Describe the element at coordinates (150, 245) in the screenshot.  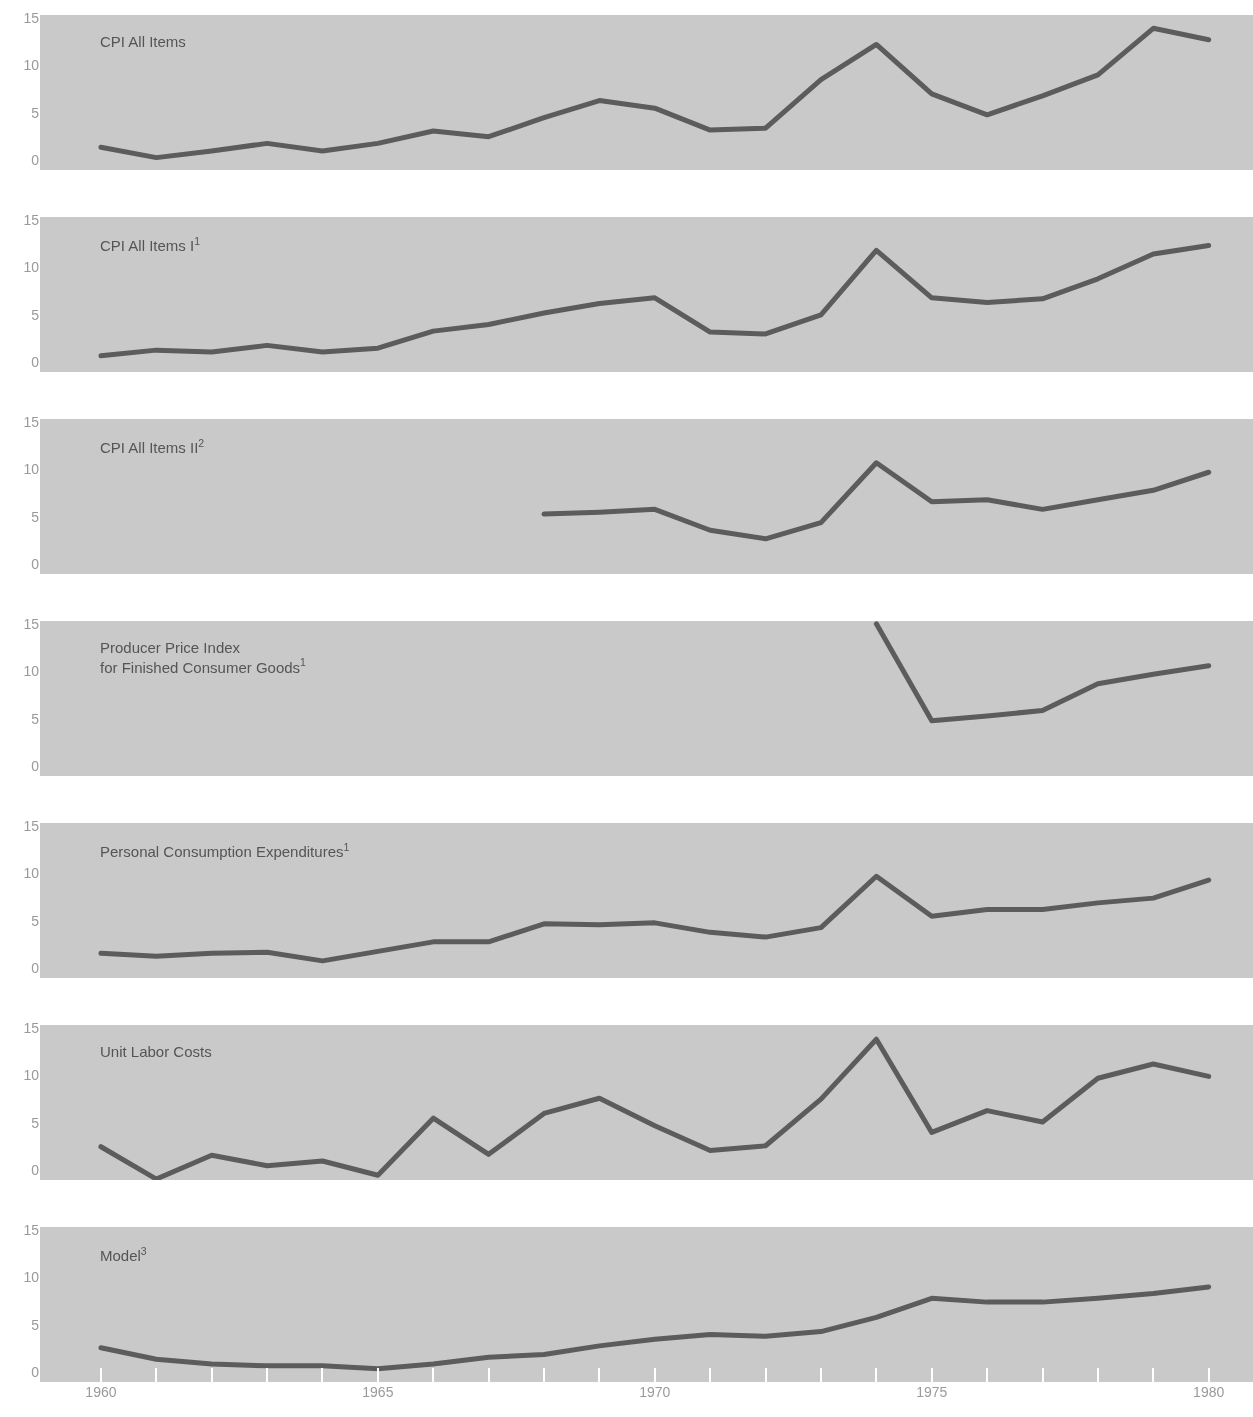
I see `text: CPI All Items I$^{1}$` at that location.